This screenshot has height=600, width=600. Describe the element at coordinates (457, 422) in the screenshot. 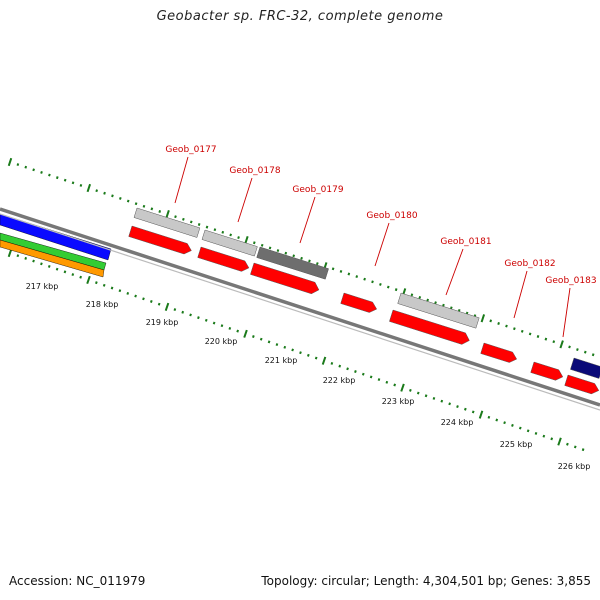

I see `scale-label: 224 kbp` at that location.